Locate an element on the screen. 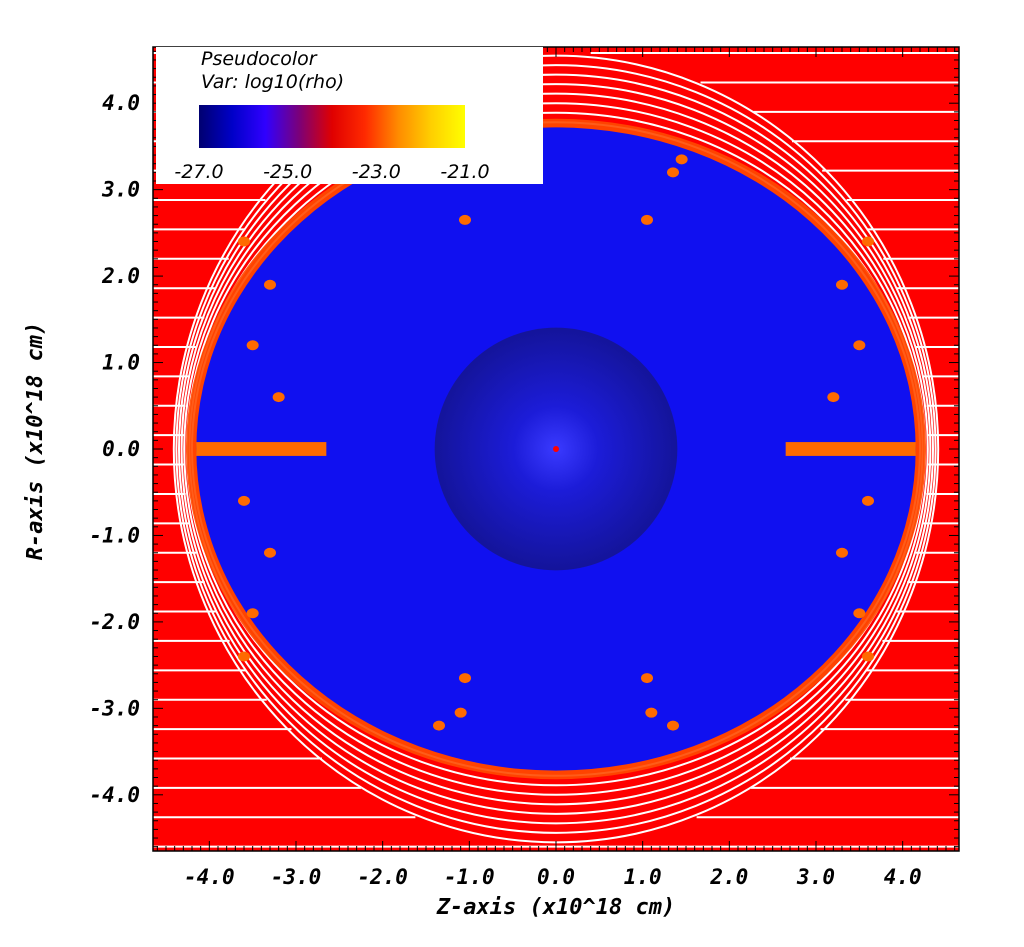 The image size is (1024, 947). colorbar-tick-label: -25.0 is located at coordinates (287, 172).